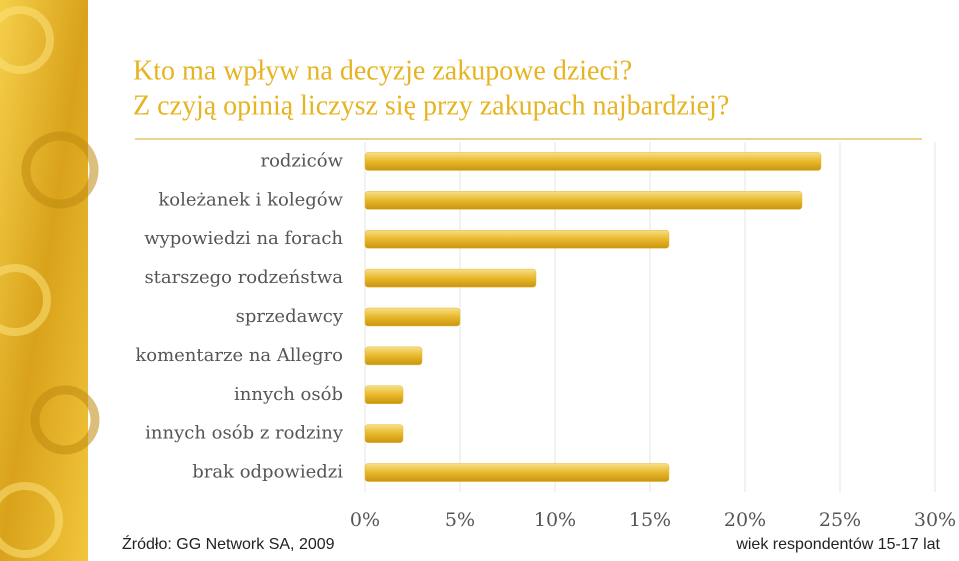 The image size is (959, 561). What do you see at coordinates (840, 520) in the screenshot?
I see `x-tick-label: 25%` at bounding box center [840, 520].